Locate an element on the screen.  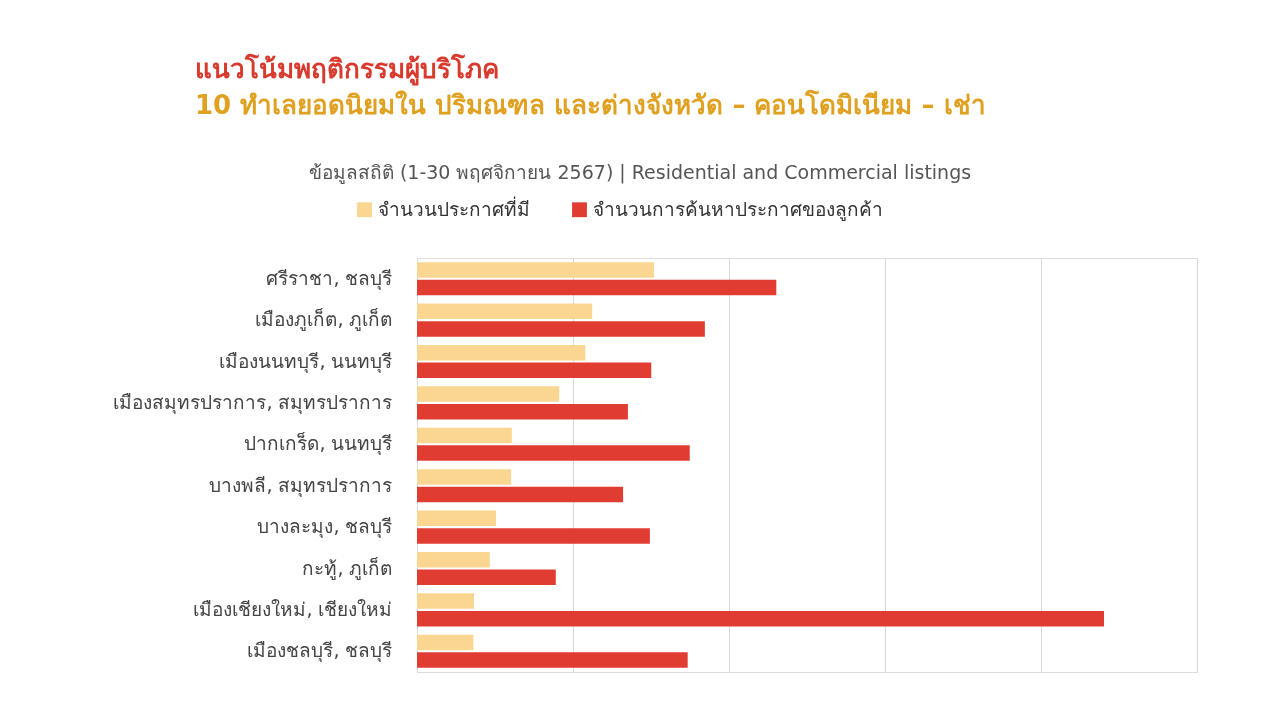
y-tick-label: เมืองเชียงใหม่, เชียงใหม่ is located at coordinates (293, 608).